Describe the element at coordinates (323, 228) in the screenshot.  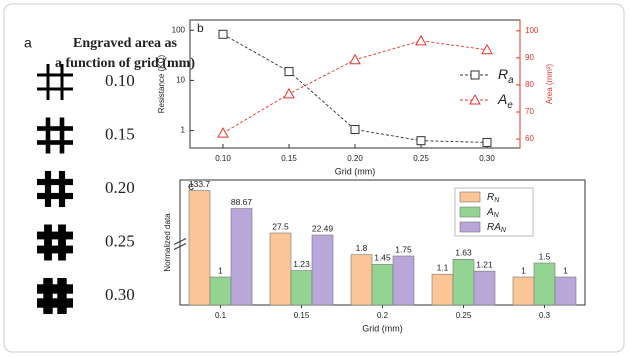
I see `value-label: 22.49` at that location.